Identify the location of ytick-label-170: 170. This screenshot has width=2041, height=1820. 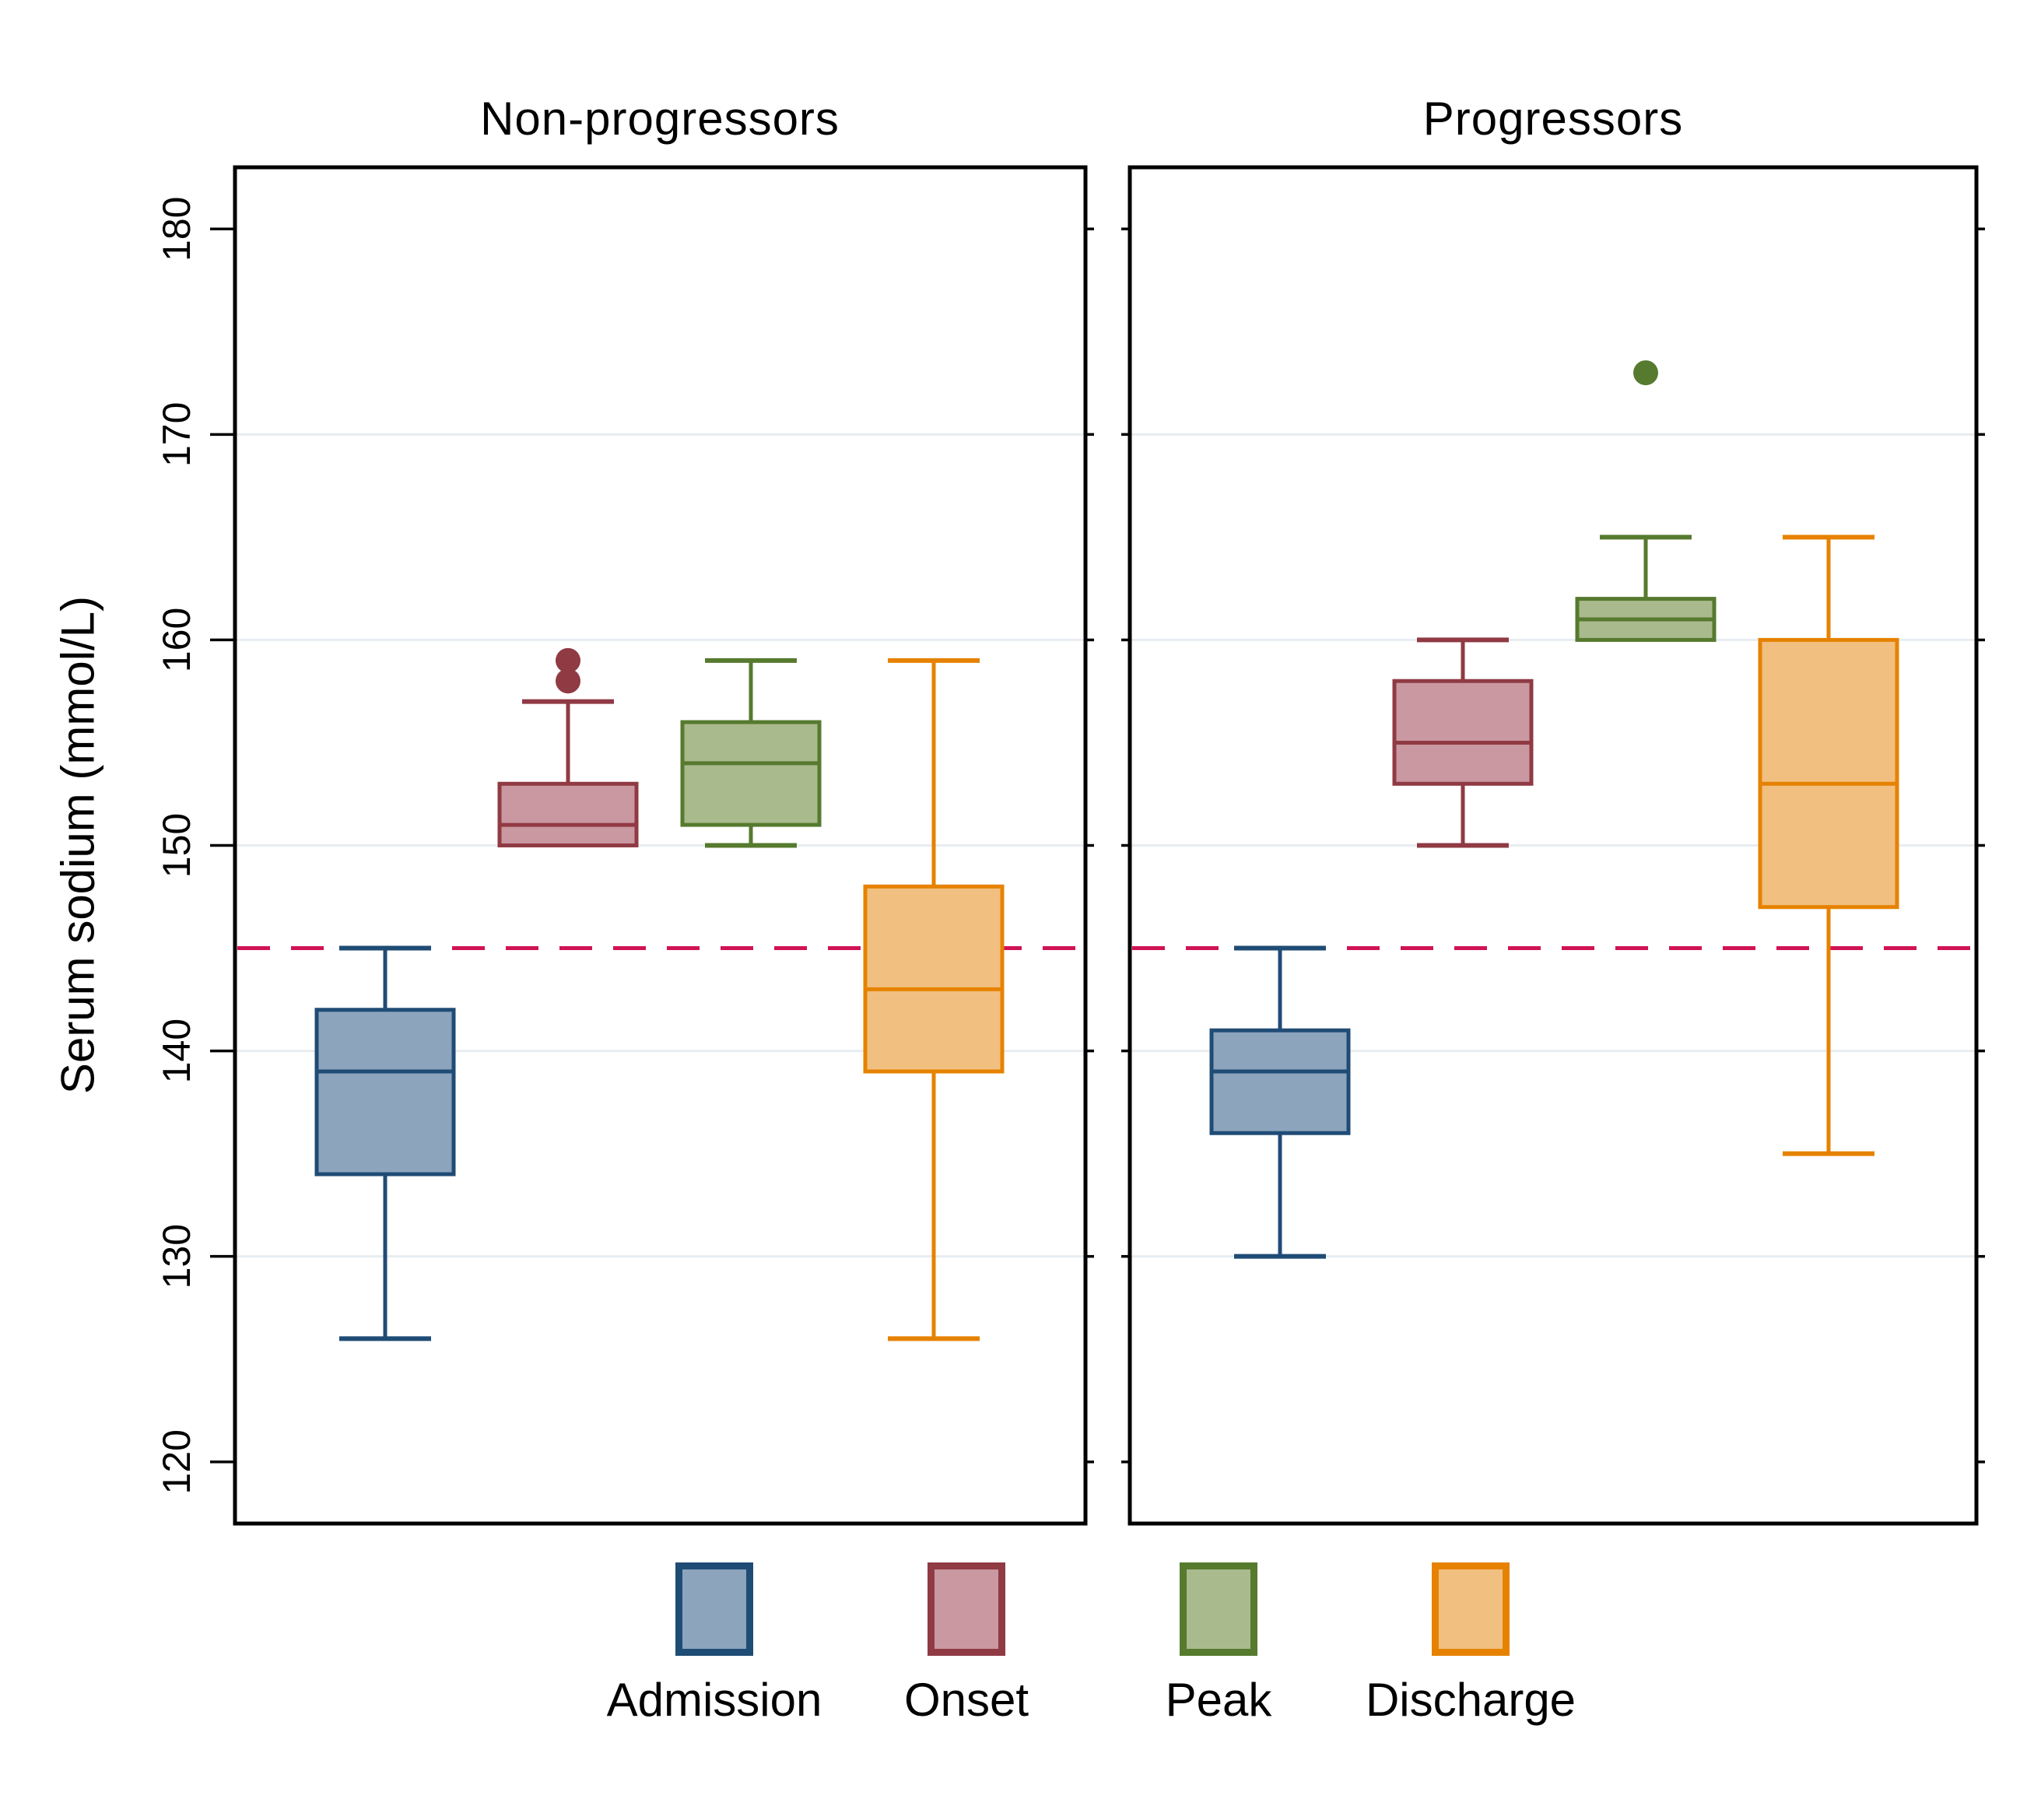
(177, 435).